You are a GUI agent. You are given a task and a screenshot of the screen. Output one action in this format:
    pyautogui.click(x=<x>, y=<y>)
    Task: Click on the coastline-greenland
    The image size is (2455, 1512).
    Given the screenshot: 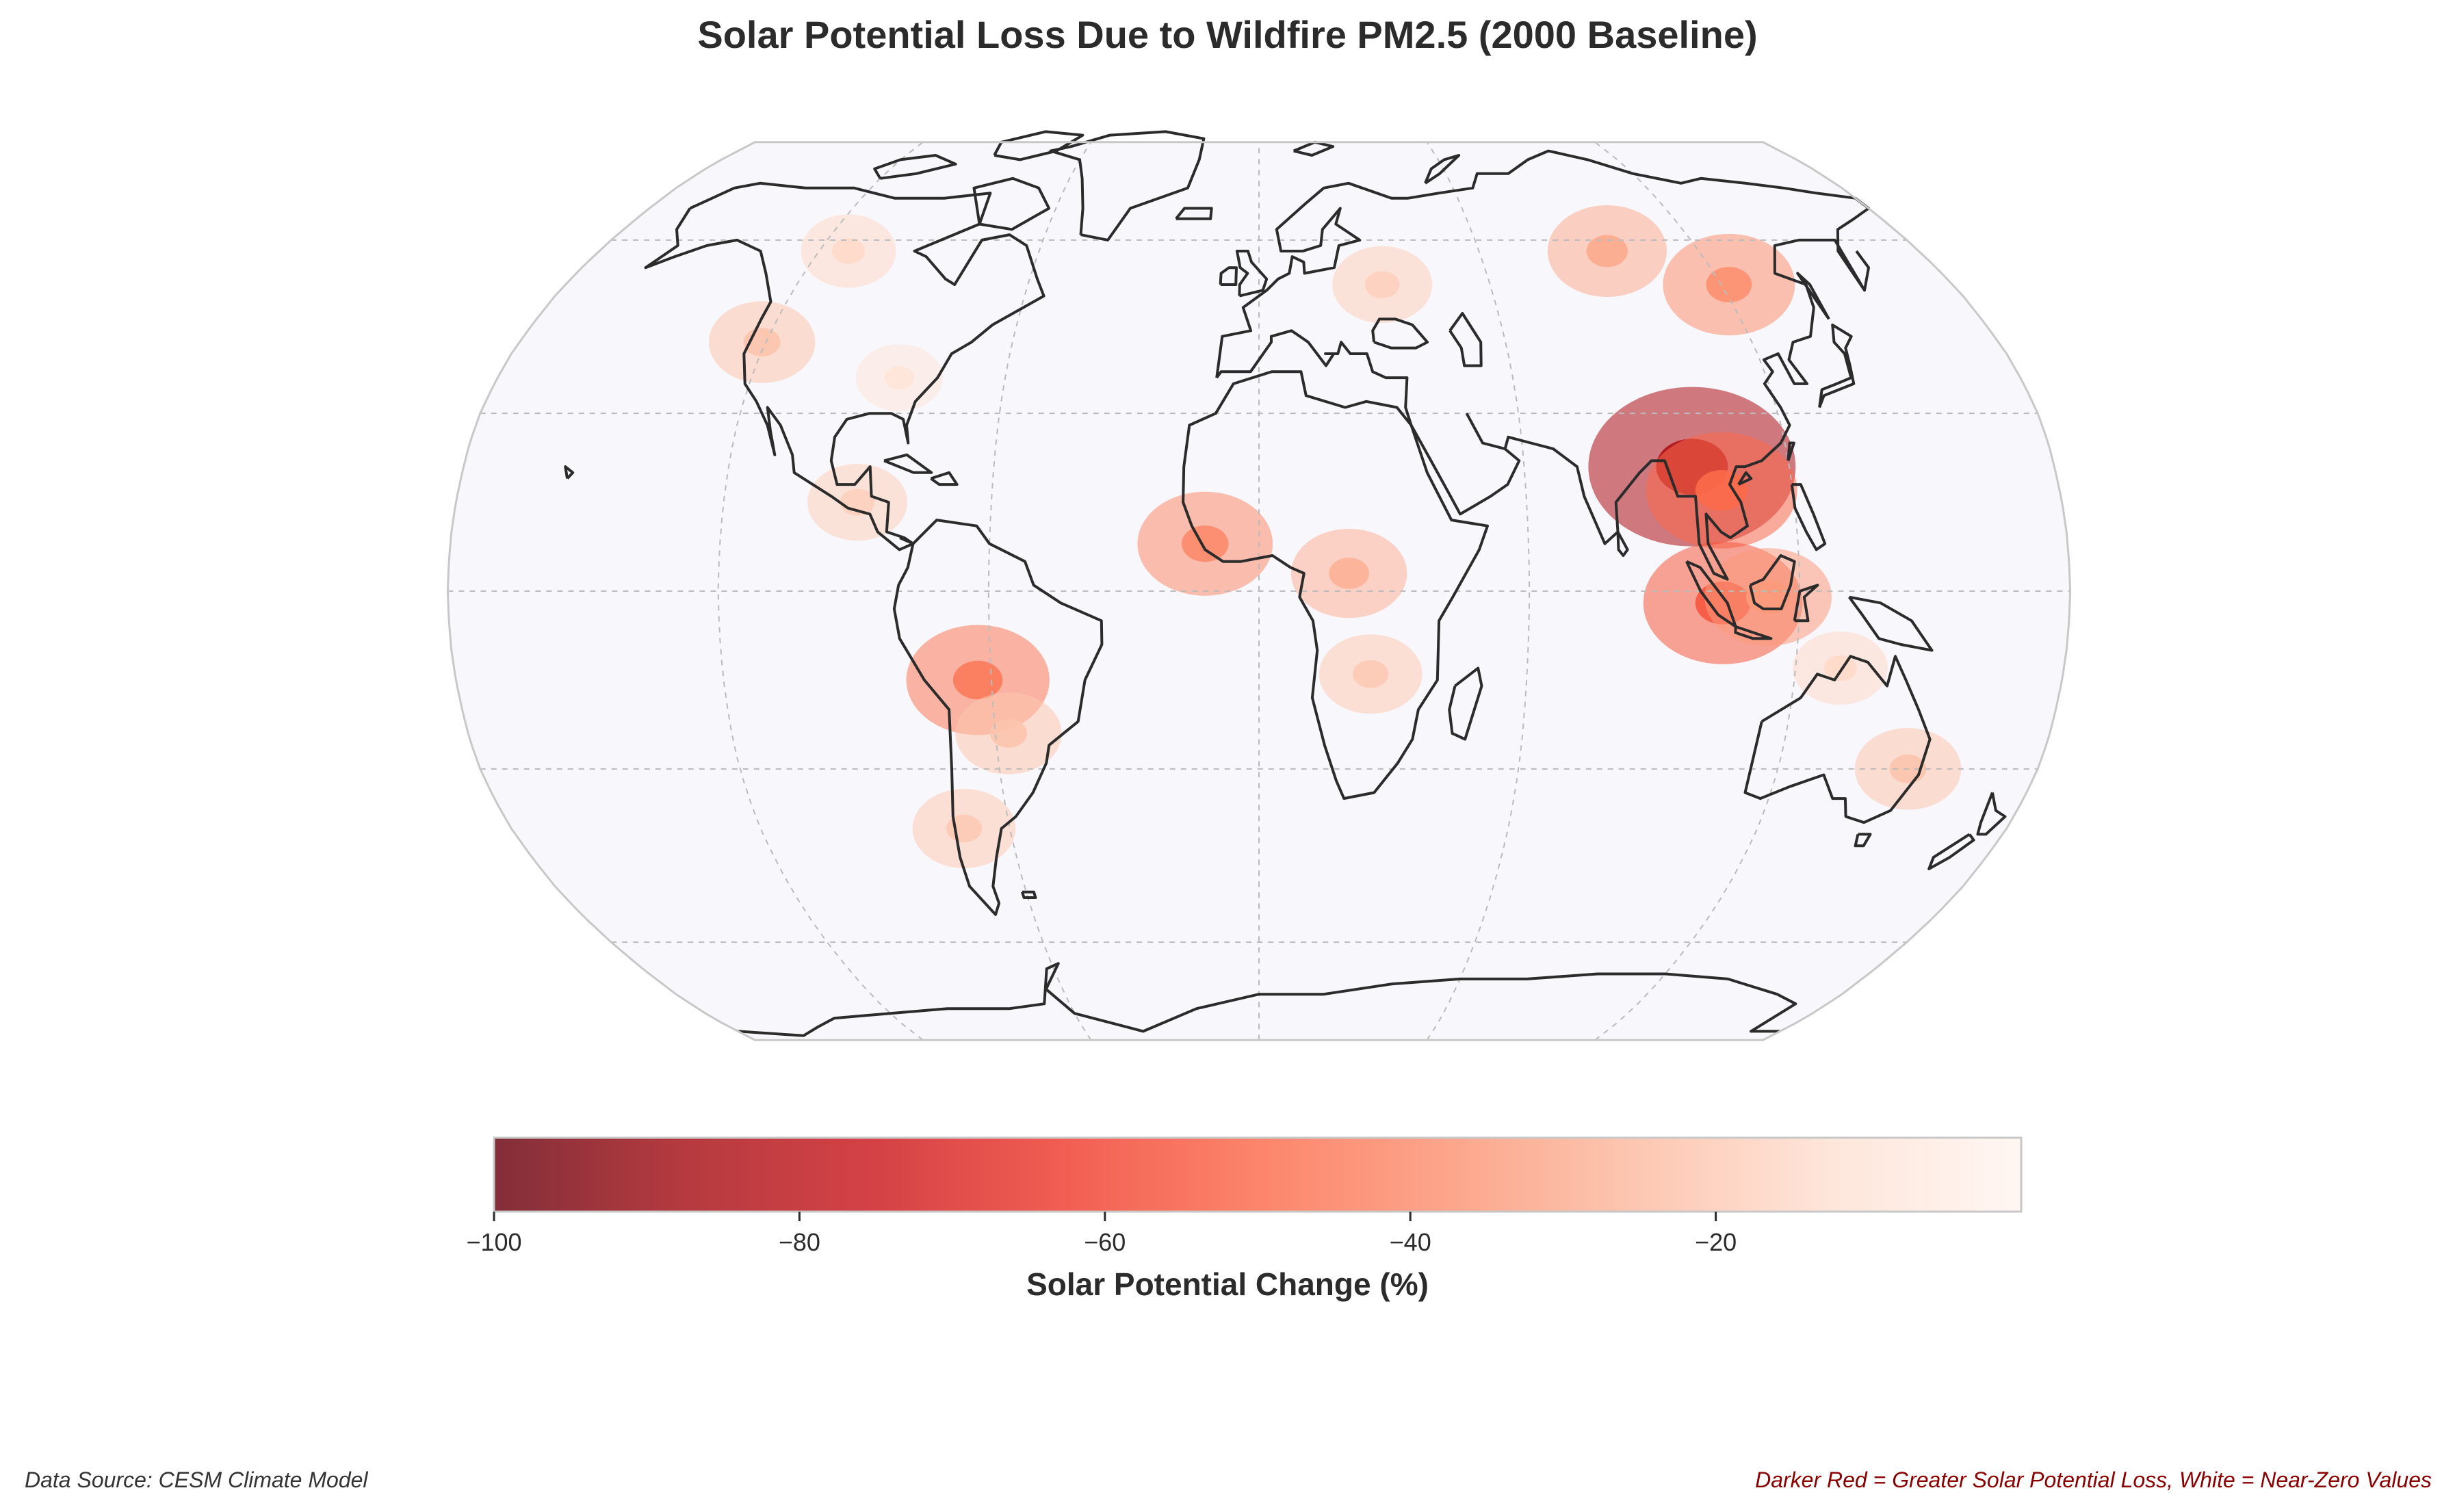 What is the action you would take?
    pyautogui.click(x=1127, y=186)
    